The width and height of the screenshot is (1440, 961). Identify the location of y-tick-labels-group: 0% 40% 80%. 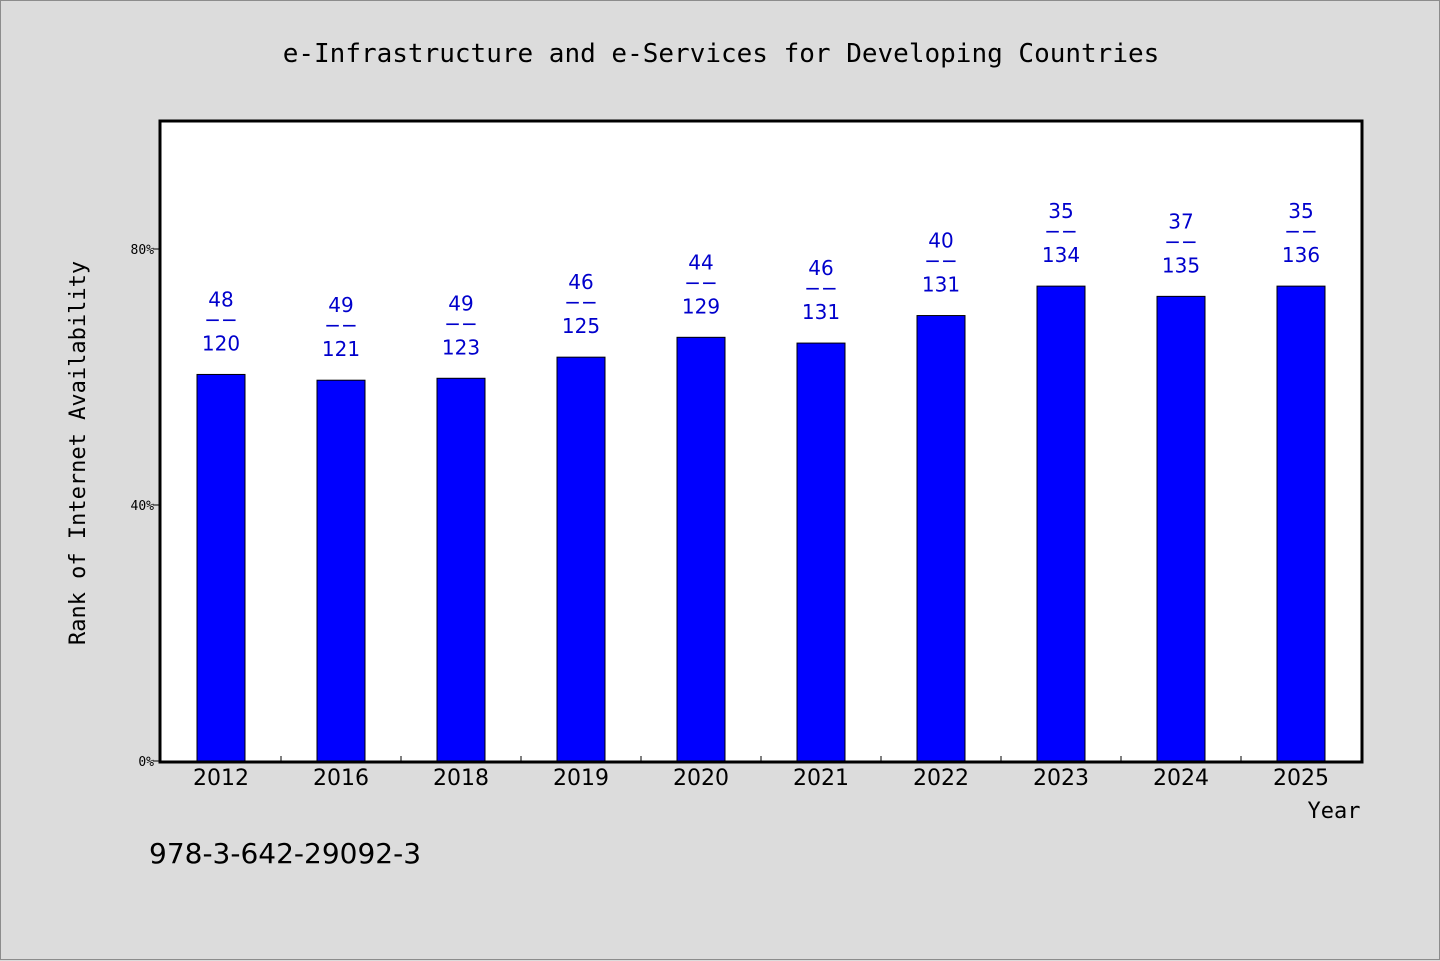
(146, 506).